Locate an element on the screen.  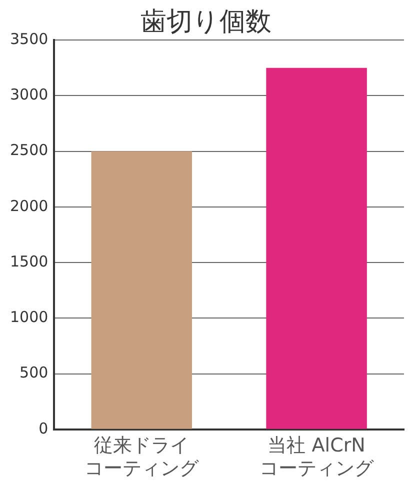
x-tick-label: 当社 AlCrNコーティング is located at coordinates (317, 457).